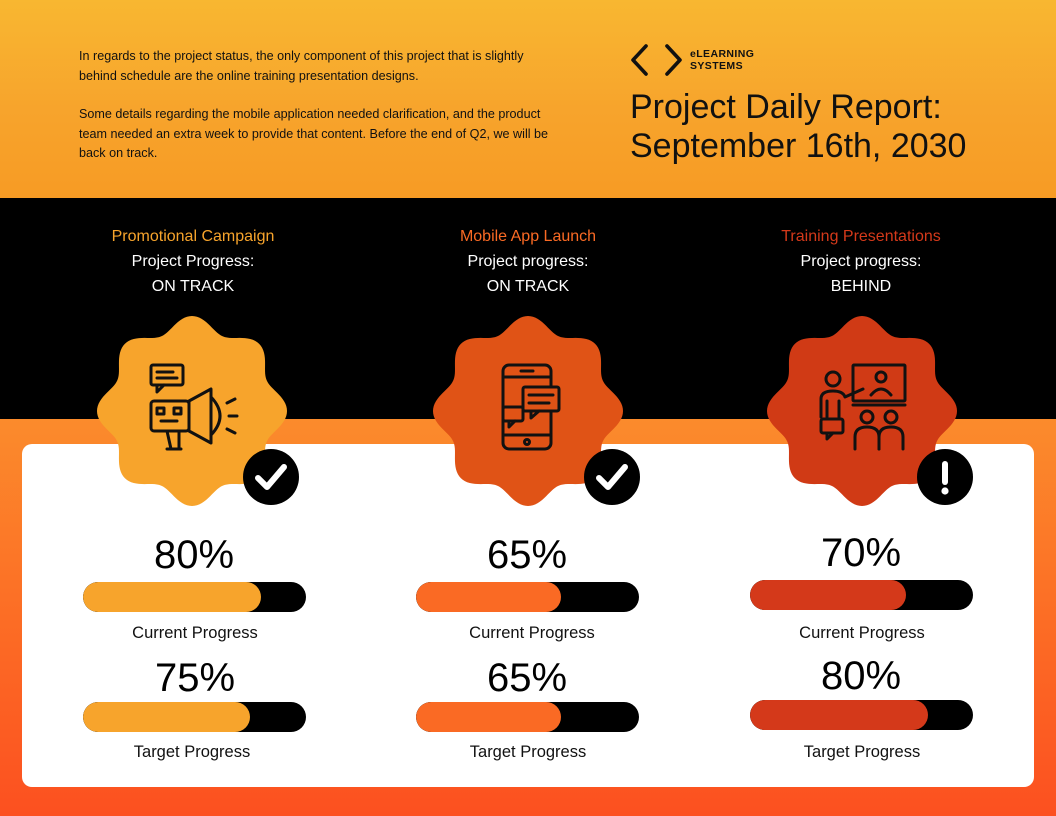 Image resolution: width=1056 pixels, height=816 pixels. What do you see at coordinates (861, 286) in the screenshot?
I see `project-status: BEHIND` at bounding box center [861, 286].